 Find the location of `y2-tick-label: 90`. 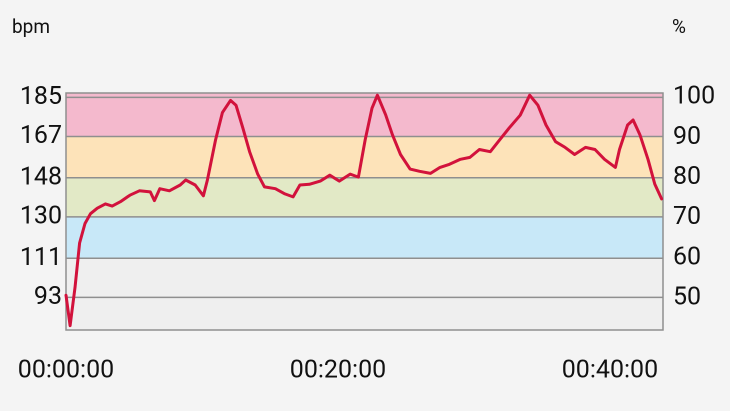

y2-tick-label: 90 is located at coordinates (687, 136).